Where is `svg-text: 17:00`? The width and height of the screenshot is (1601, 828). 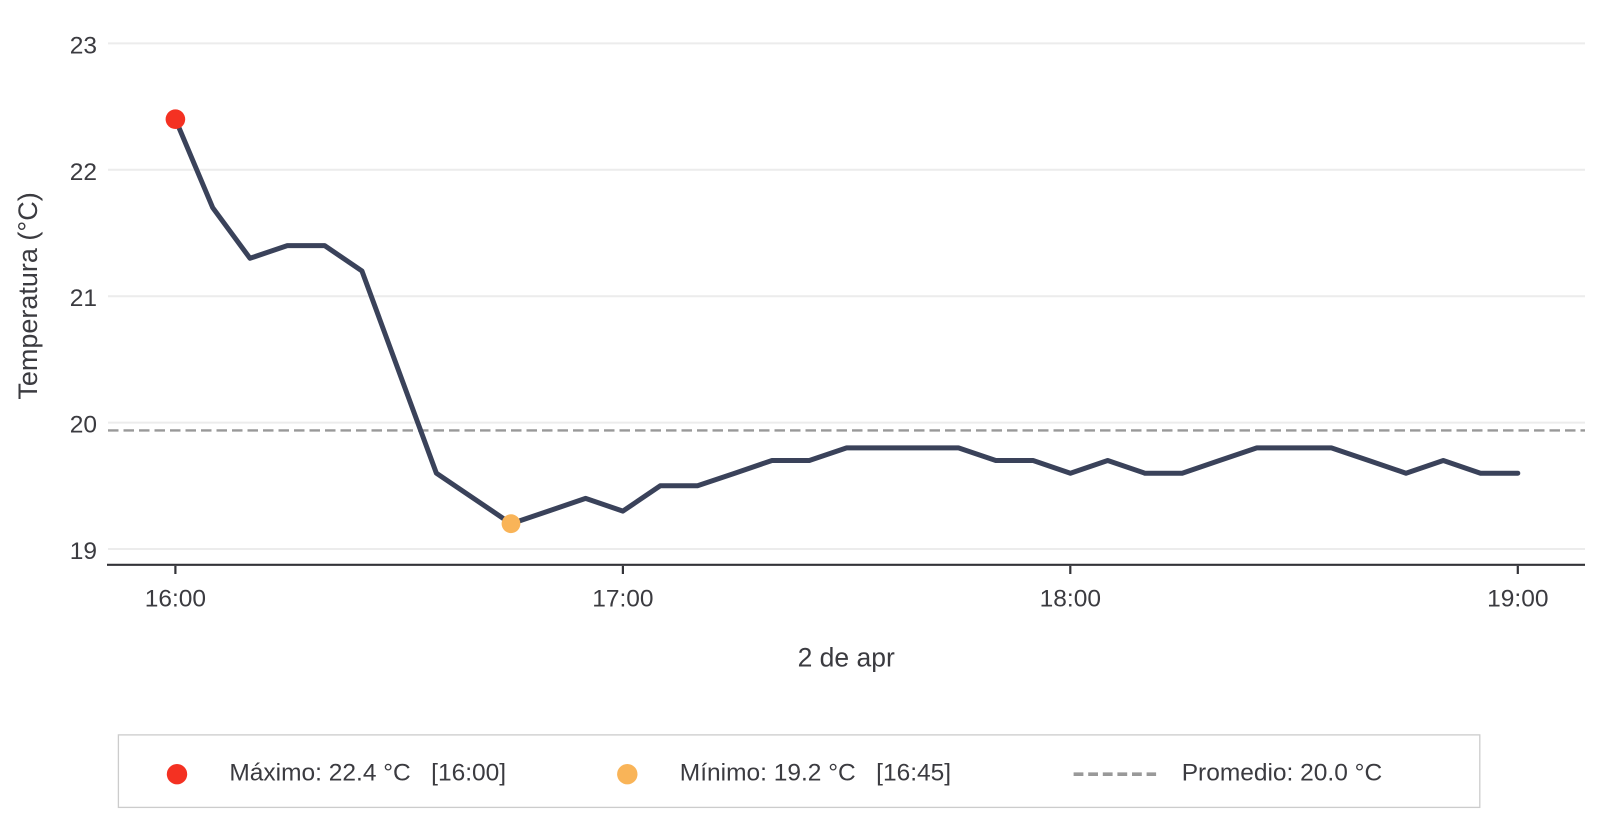 svg-text: 17:00 is located at coordinates (622, 599).